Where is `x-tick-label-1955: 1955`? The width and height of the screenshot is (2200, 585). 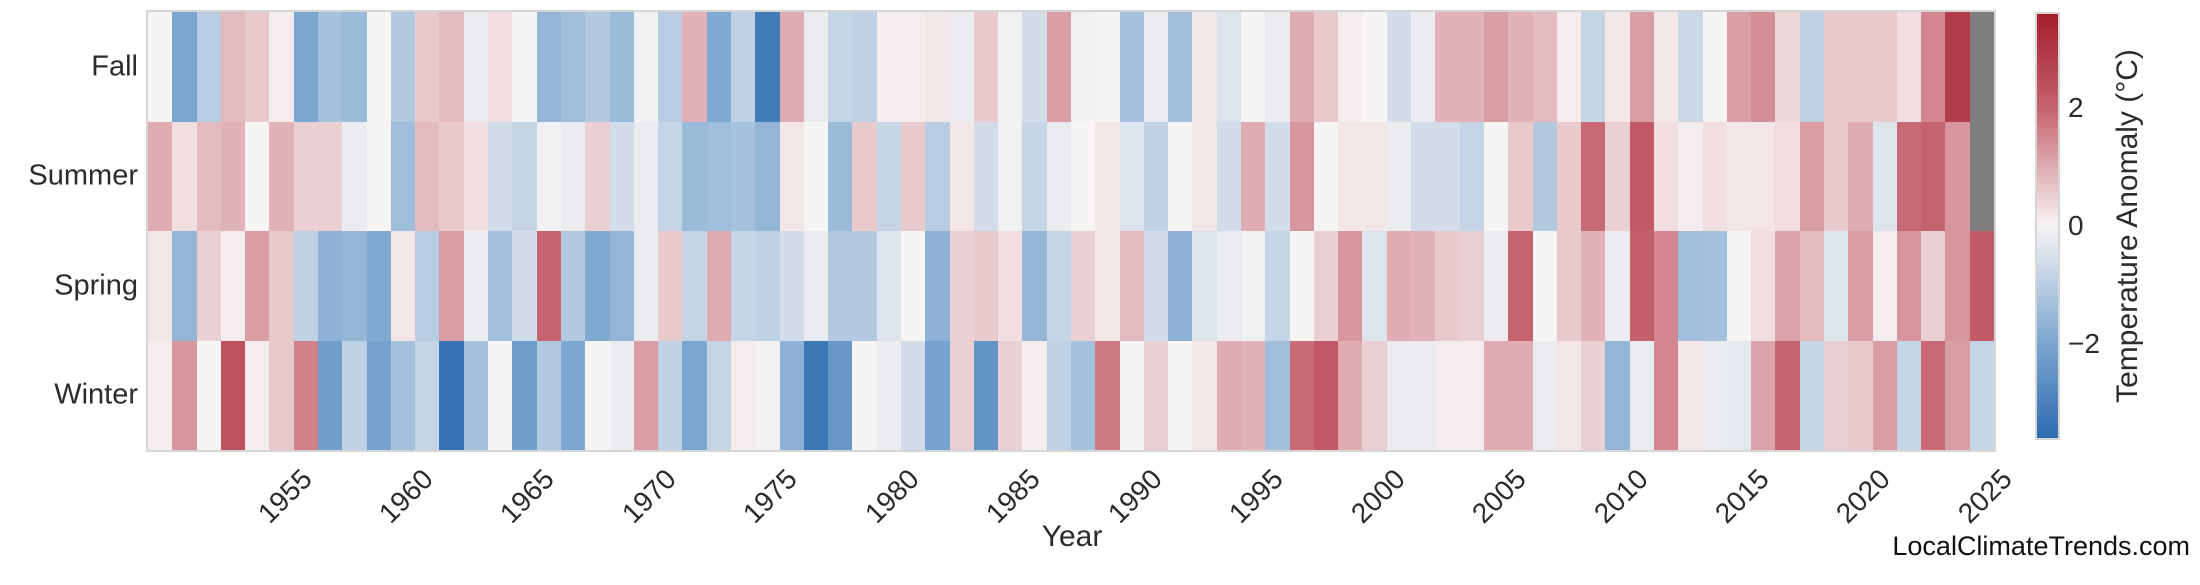 x-tick-label-1955: 1955 is located at coordinates (284, 496).